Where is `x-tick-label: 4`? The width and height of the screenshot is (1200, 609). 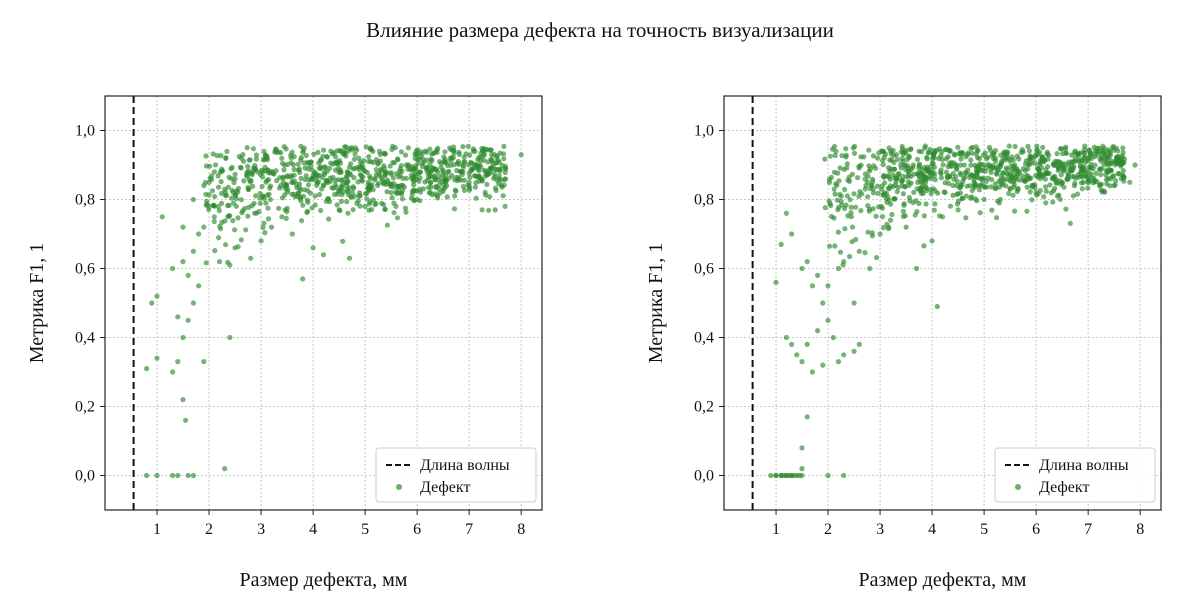
x-tick-label: 4 is located at coordinates (932, 529).